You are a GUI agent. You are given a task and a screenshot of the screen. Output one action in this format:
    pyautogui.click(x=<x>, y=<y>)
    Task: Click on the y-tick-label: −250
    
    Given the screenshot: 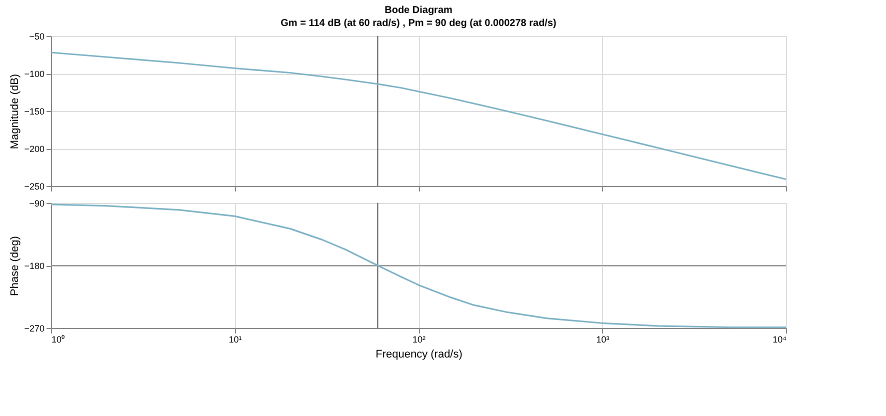 What is the action you would take?
    pyautogui.click(x=34, y=187)
    